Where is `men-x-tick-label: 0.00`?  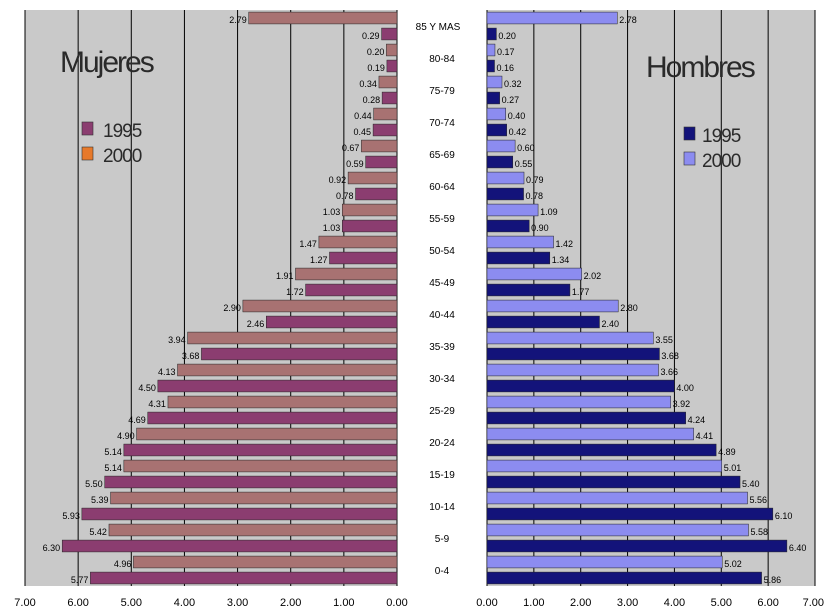
men-x-tick-label: 0.00 is located at coordinates (486, 603).